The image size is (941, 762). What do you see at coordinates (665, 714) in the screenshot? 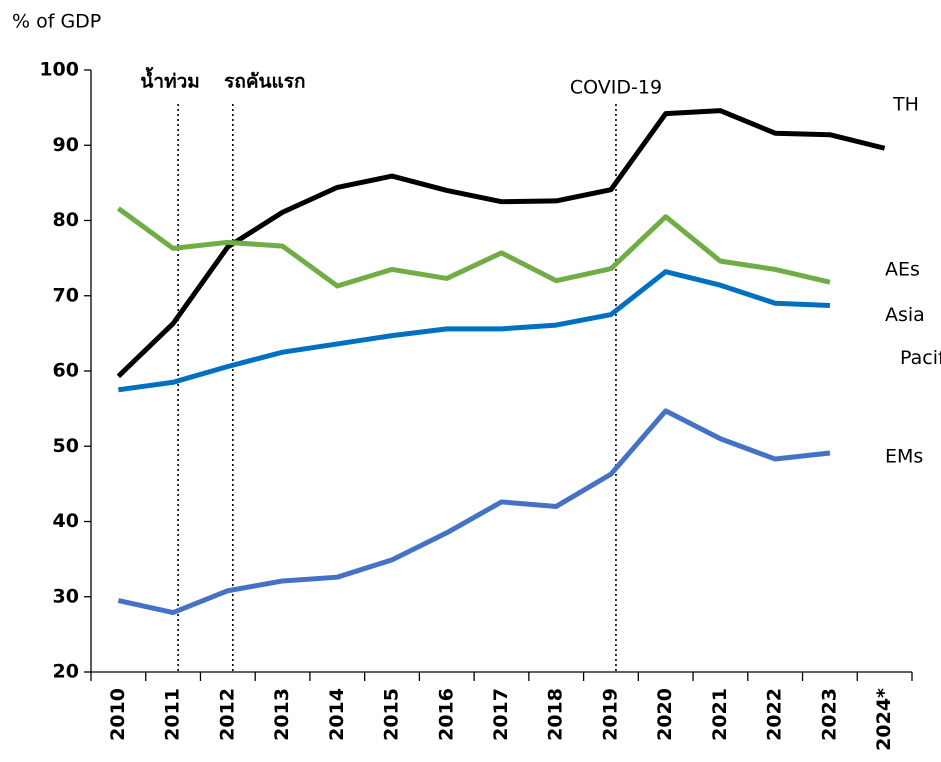
I see `x-tick-label: 2020` at bounding box center [665, 714].